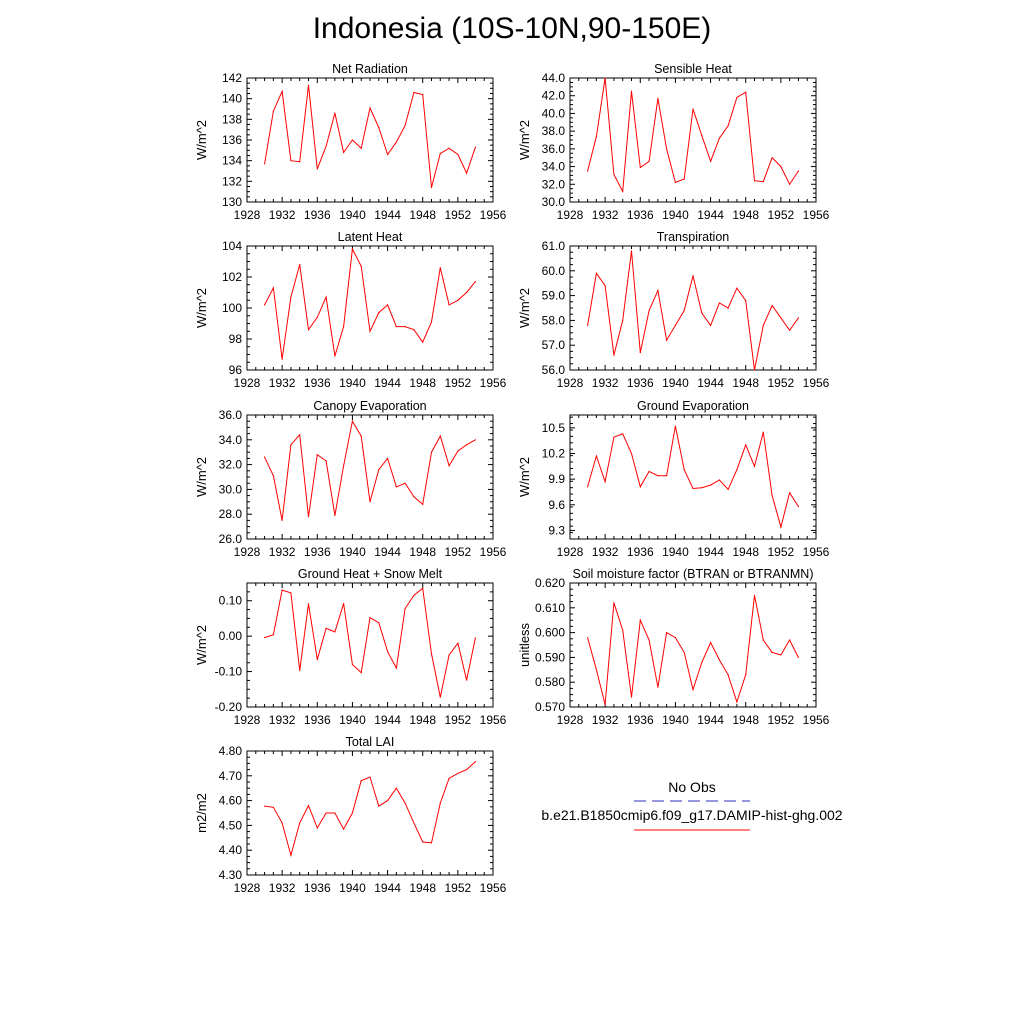  Describe the element at coordinates (236, 339) in the screenshot. I see `y-tick-label: 98` at that location.